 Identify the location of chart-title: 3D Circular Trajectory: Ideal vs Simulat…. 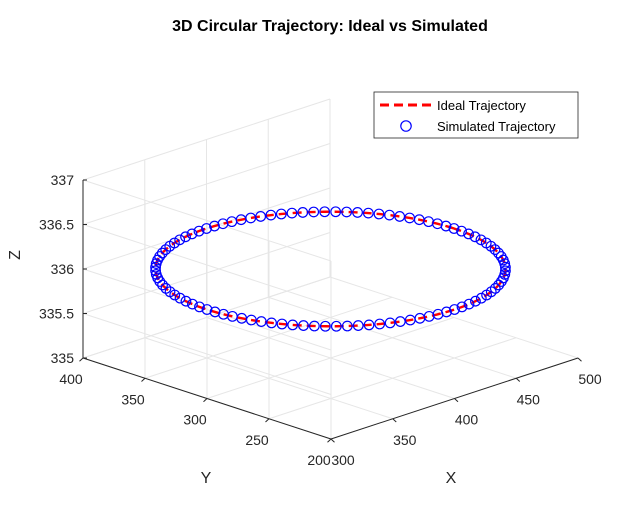
(330, 26).